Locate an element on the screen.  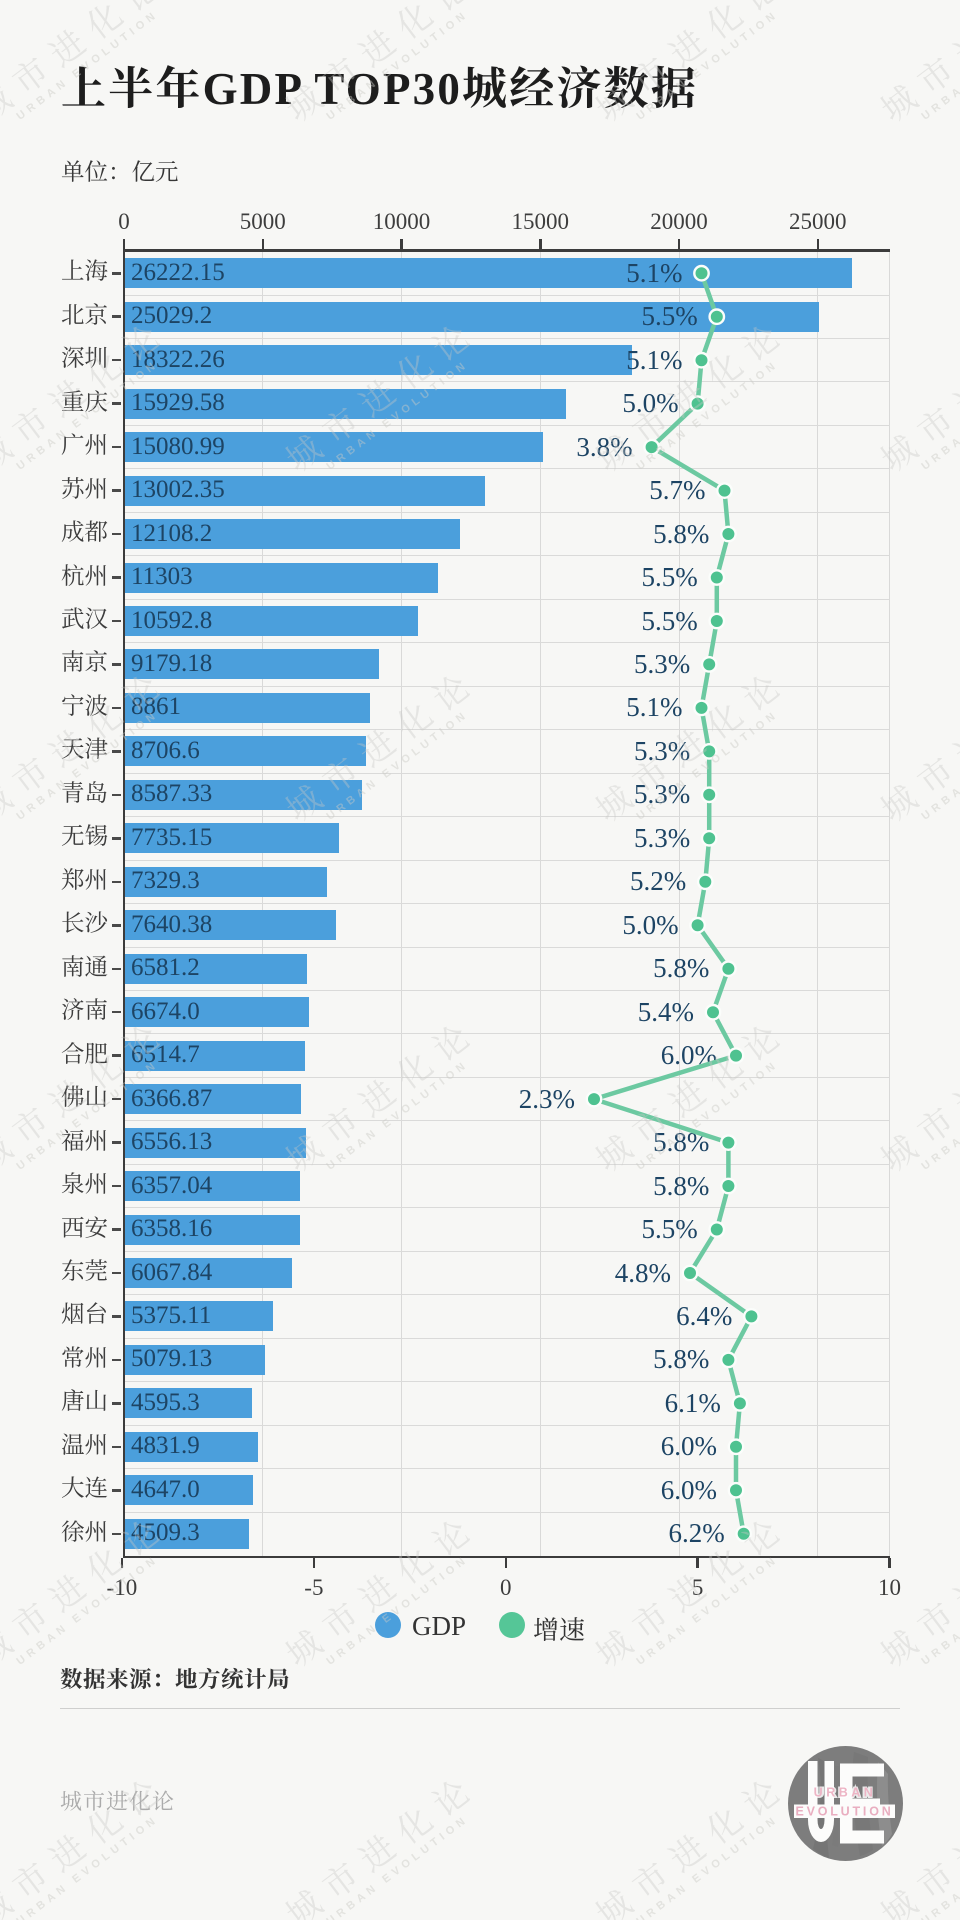
svg-text: URBAN is located at coordinates (845, 1793).